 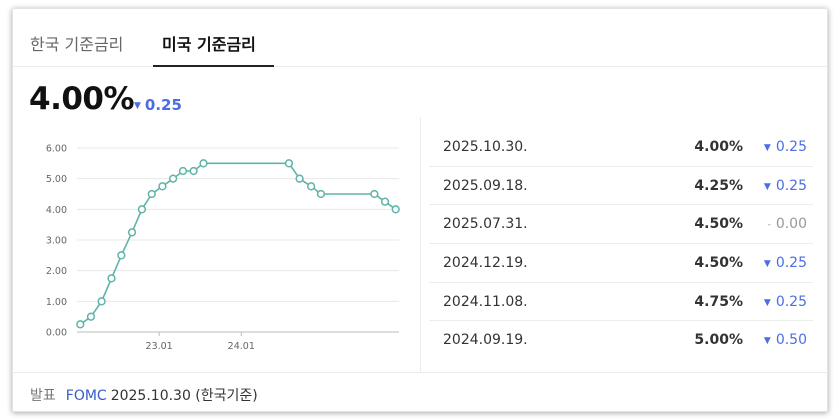 I want to click on history-rate: 4.25%, so click(x=718, y=185).